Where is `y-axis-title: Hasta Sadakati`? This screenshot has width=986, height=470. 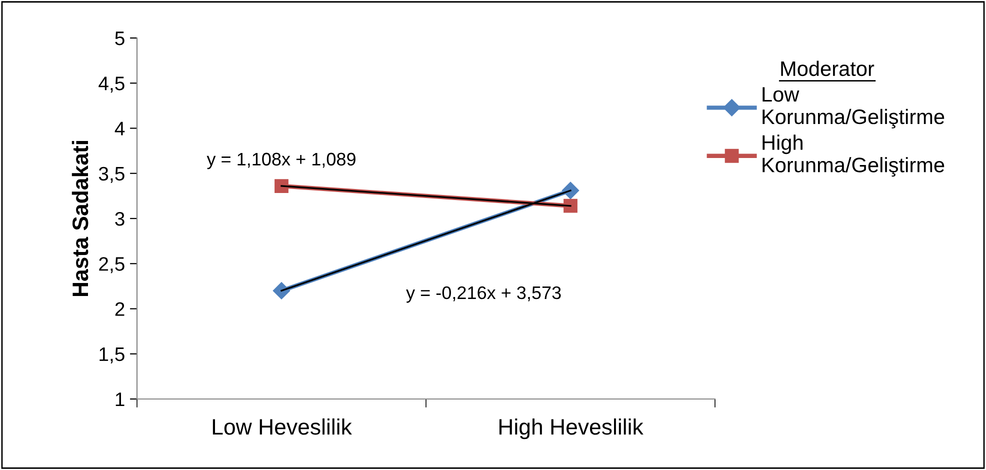
y-axis-title: Hasta Sadakati is located at coordinates (80, 218).